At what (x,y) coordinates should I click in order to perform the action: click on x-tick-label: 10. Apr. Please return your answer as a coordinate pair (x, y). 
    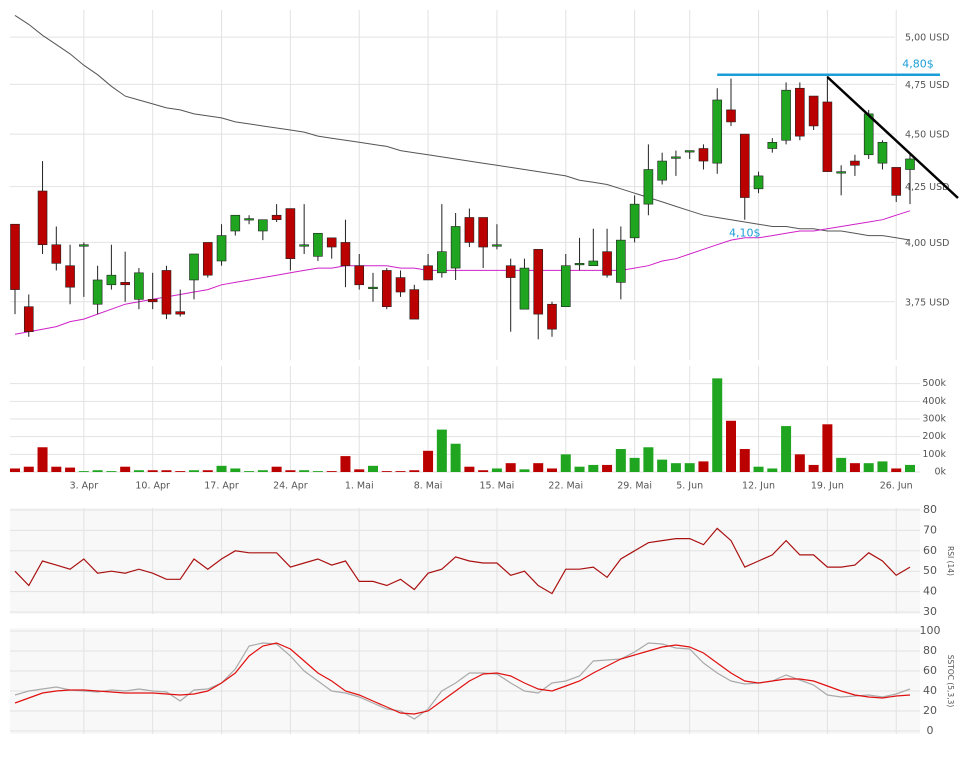
    Looking at the image, I should click on (152, 486).